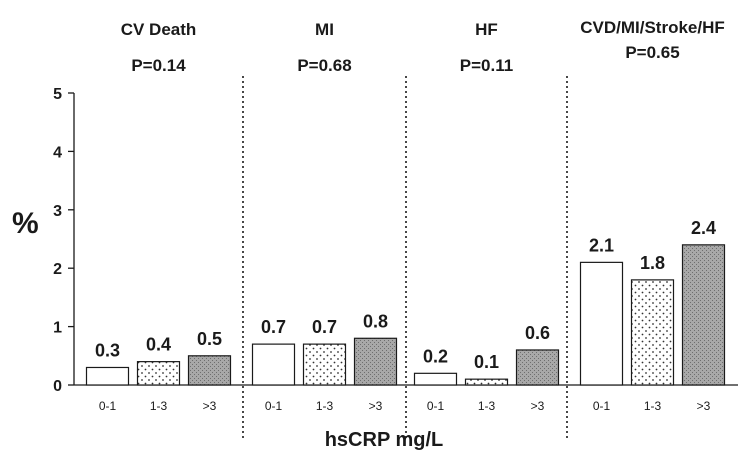 This screenshot has height=452, width=743. Describe the element at coordinates (486, 29) in the screenshot. I see `panel-title: HF` at that location.